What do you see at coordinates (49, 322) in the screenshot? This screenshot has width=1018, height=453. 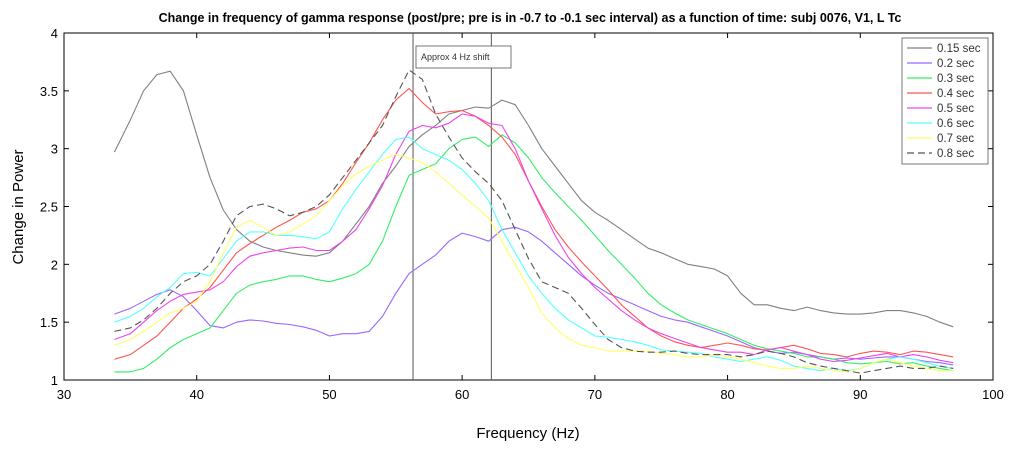 I see `y-tick-label: 1.5` at bounding box center [49, 322].